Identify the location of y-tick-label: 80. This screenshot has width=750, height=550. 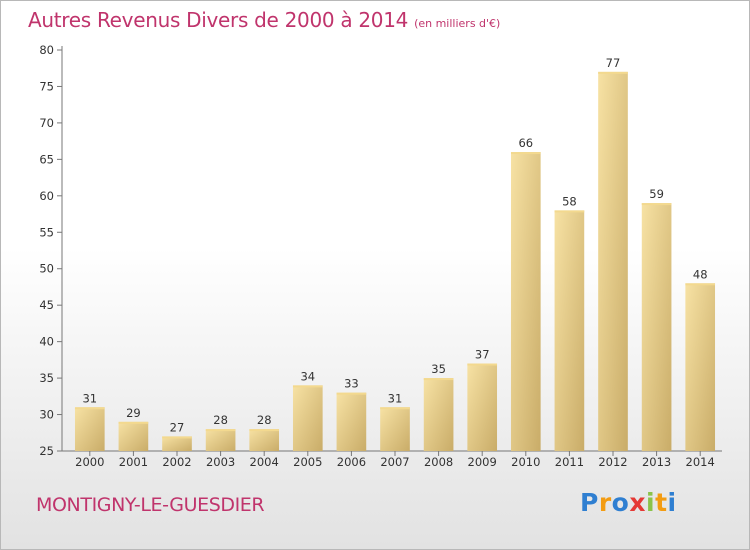
(46, 50).